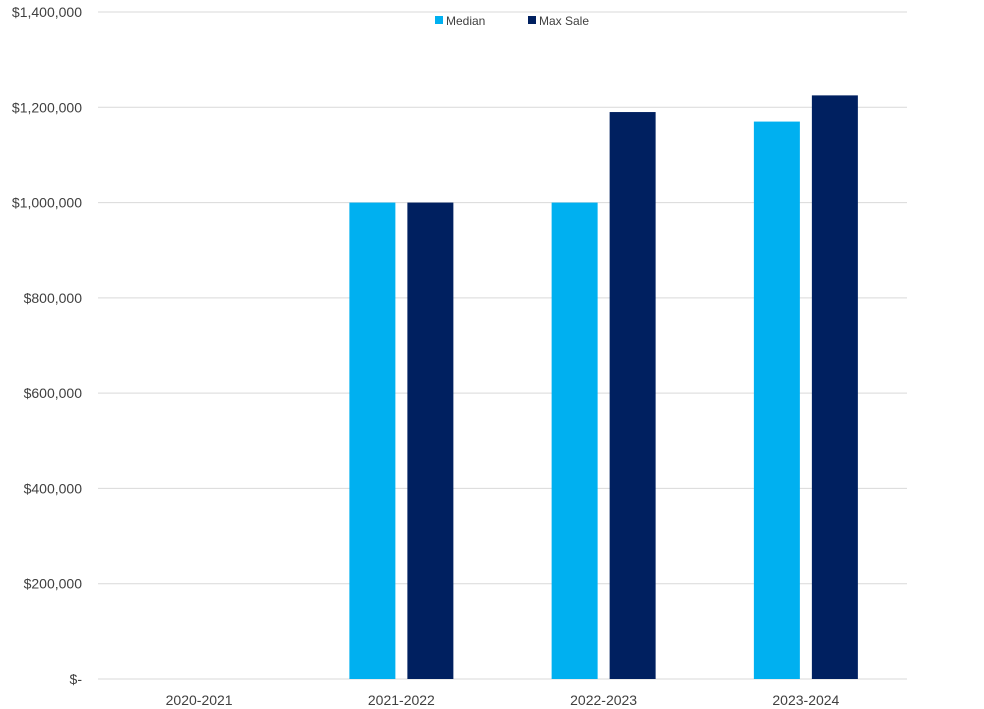  I want to click on y-tick-label: $-, so click(76, 679).